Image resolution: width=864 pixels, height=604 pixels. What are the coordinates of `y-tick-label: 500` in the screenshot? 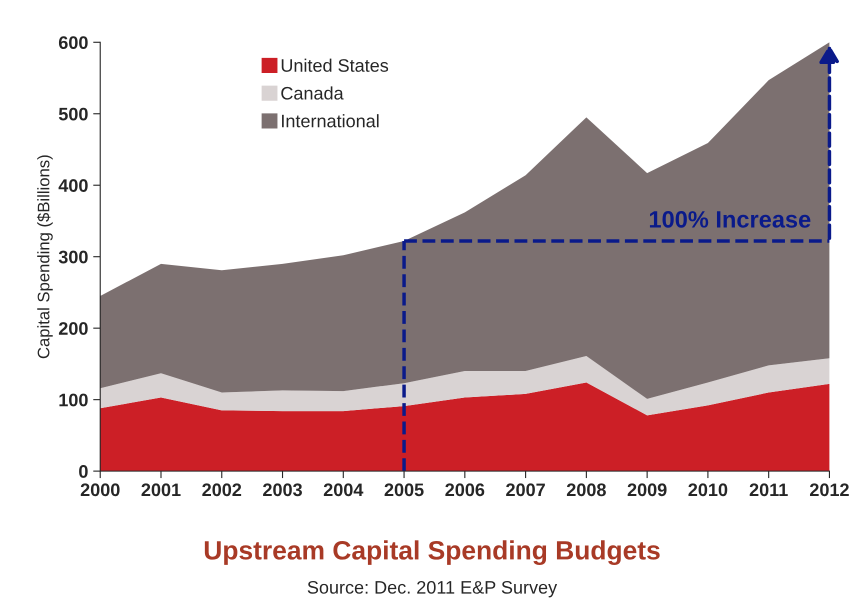 It's located at (73, 114).